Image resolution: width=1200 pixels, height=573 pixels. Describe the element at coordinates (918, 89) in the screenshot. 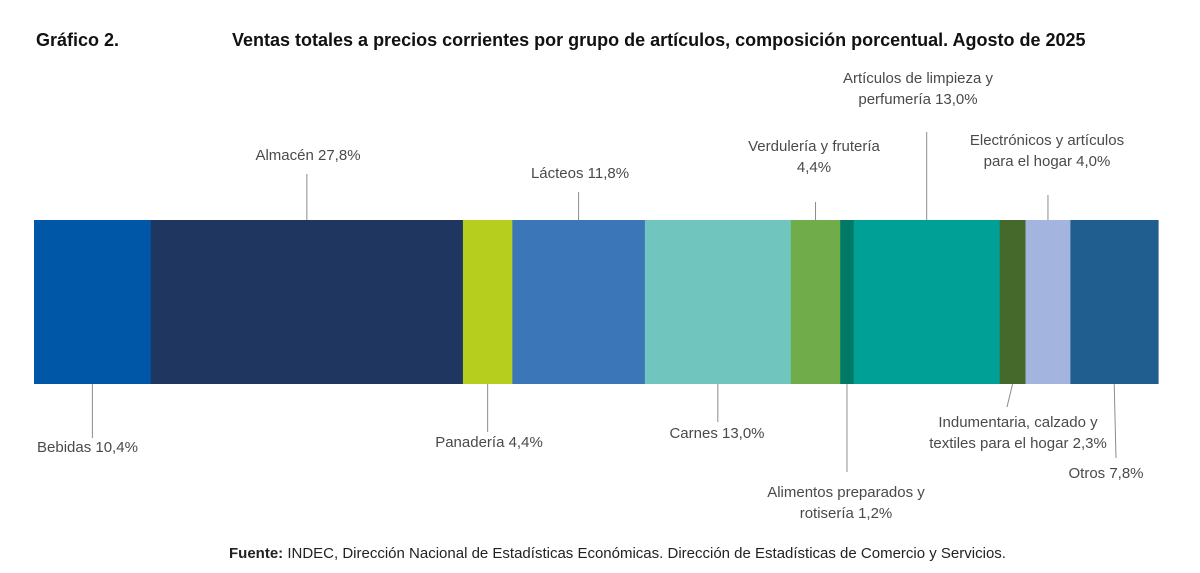

I see `segment-label-8: Artículos de limpieza y perfumería 13,0%` at that location.